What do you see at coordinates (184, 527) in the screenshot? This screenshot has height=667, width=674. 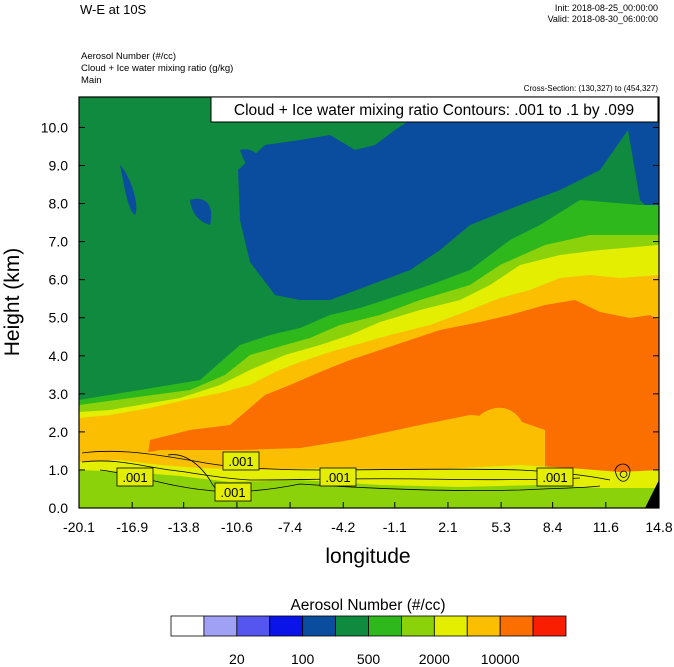 I see `x-tick-label: -13.8` at bounding box center [184, 527].